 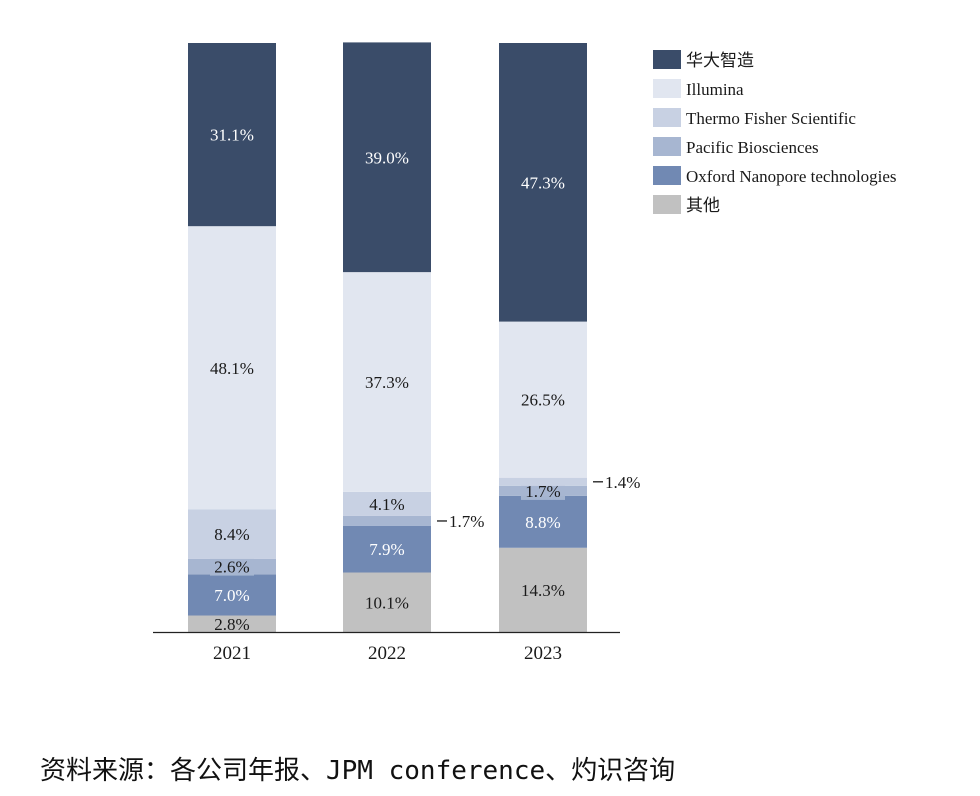 What do you see at coordinates (387, 653) in the screenshot?
I see `x-tick-label: 2022` at bounding box center [387, 653].